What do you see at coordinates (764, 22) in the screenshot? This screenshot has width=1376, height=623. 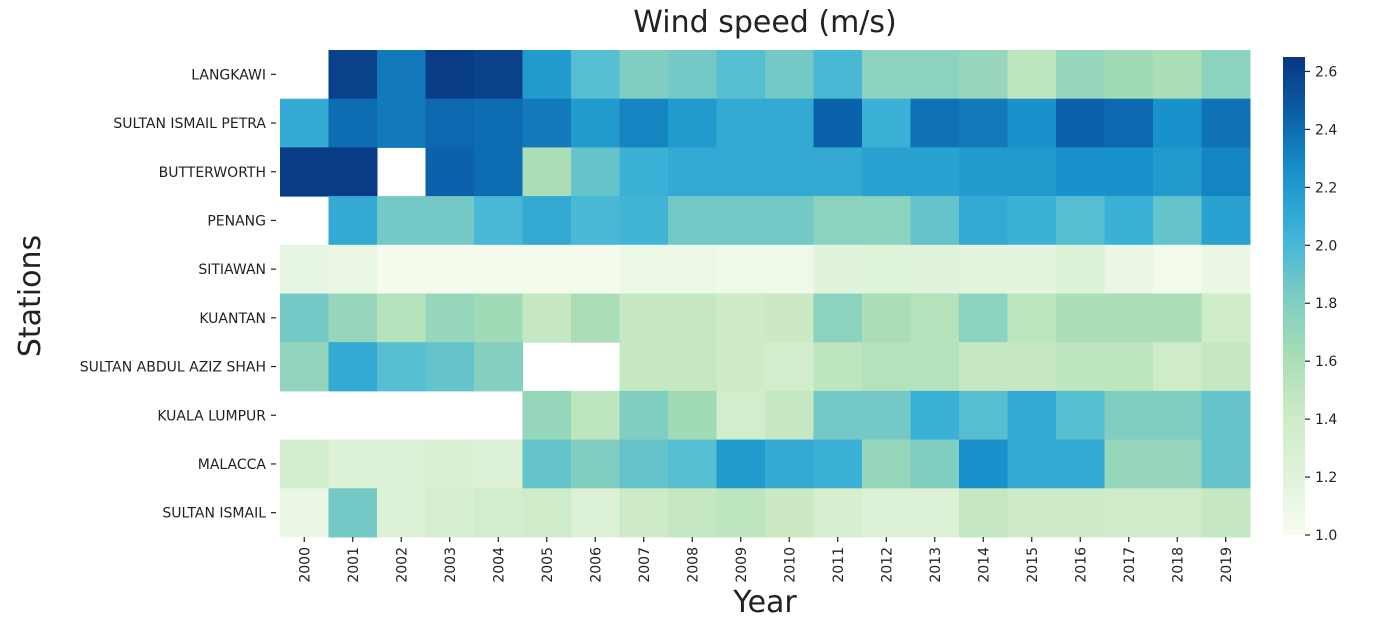 I see `chart-title: Wind speed (m/s)` at bounding box center [764, 22].